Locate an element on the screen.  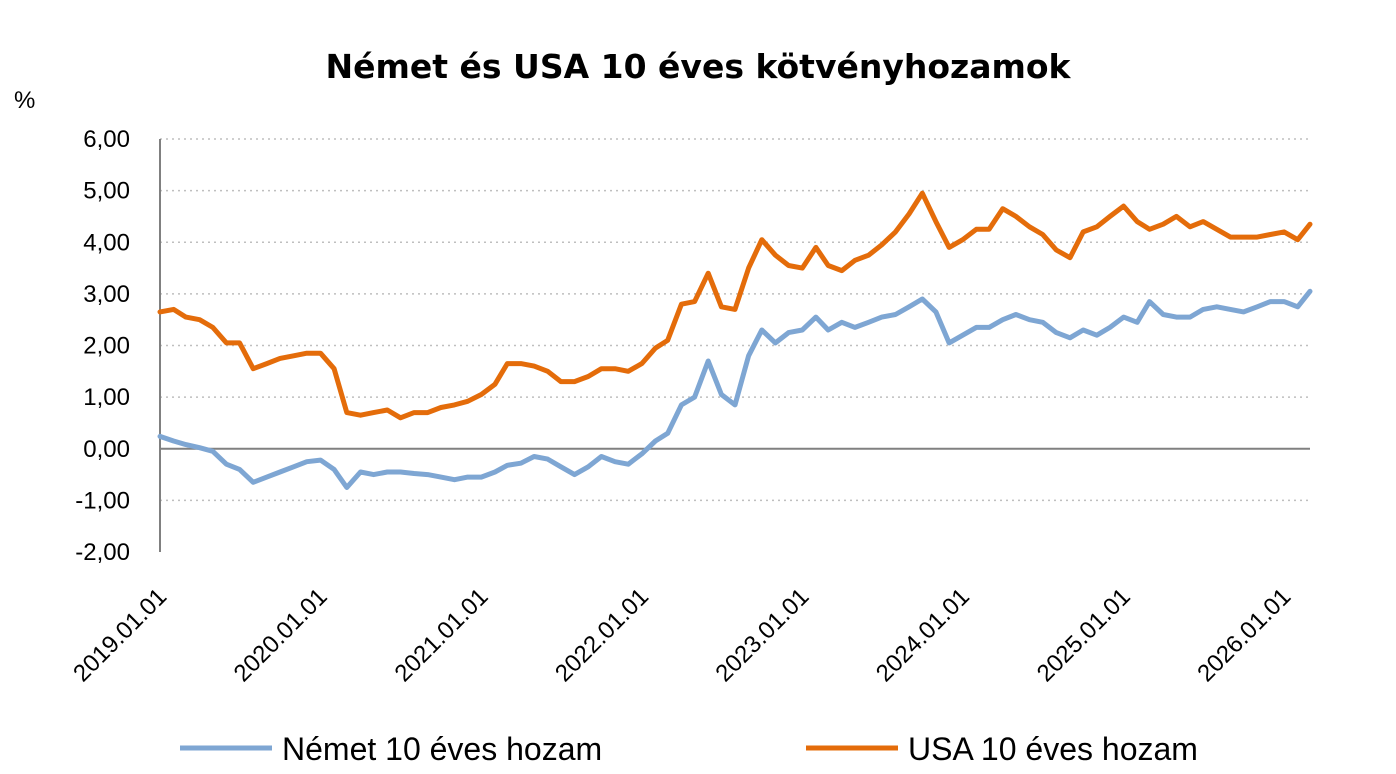
y-tick-label: 1,00 is located at coordinates (106, 397).